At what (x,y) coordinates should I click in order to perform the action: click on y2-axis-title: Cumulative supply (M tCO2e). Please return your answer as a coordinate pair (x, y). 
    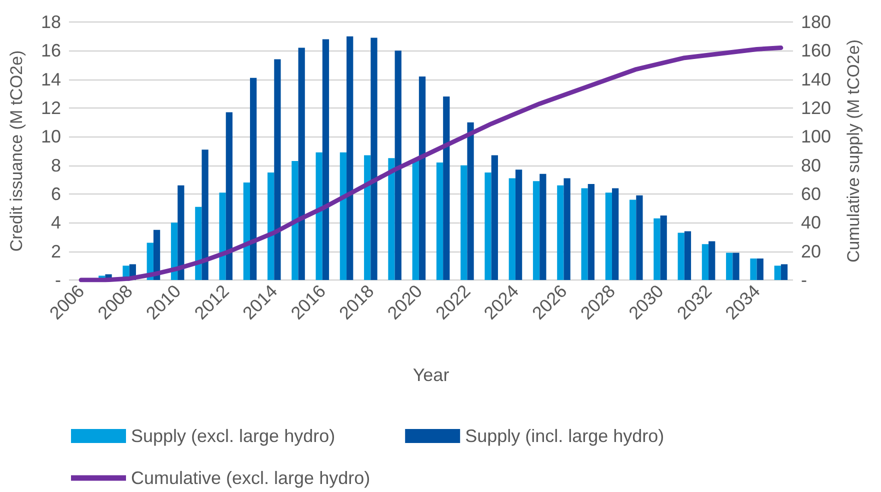
    Looking at the image, I should click on (853, 151).